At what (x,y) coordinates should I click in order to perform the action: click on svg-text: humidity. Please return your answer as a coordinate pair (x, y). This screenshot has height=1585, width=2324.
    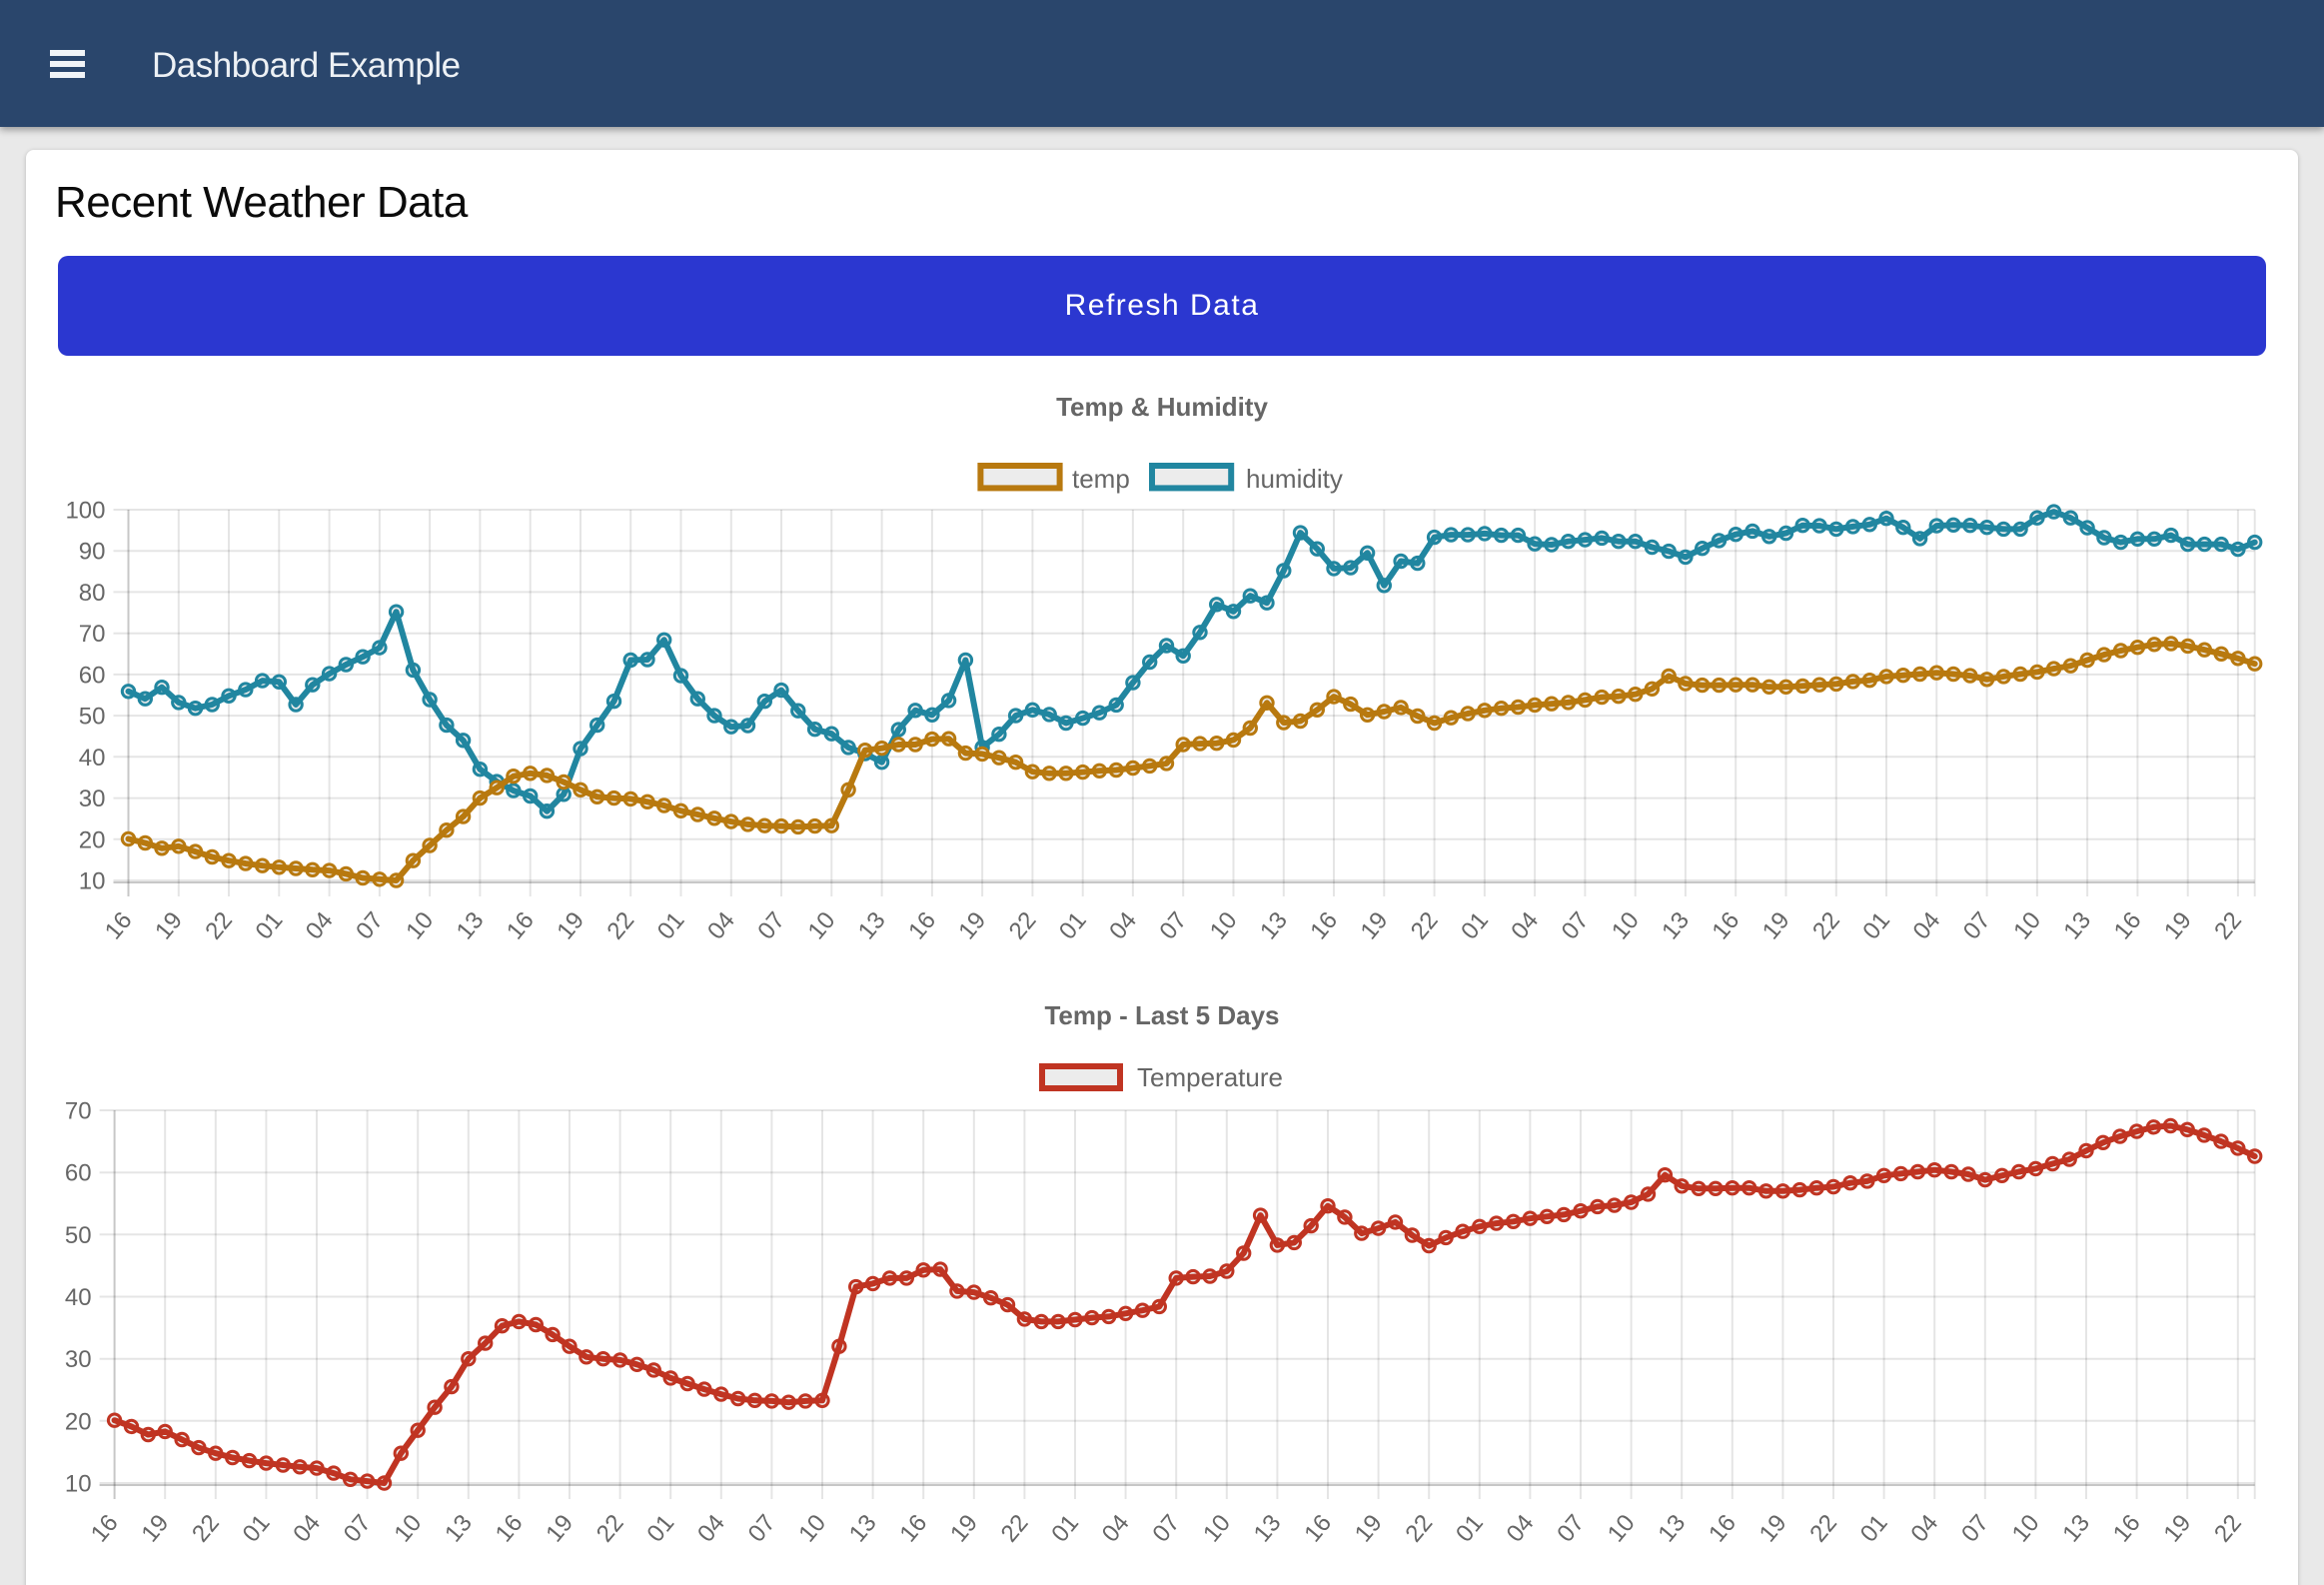
    Looking at the image, I should click on (1294, 479).